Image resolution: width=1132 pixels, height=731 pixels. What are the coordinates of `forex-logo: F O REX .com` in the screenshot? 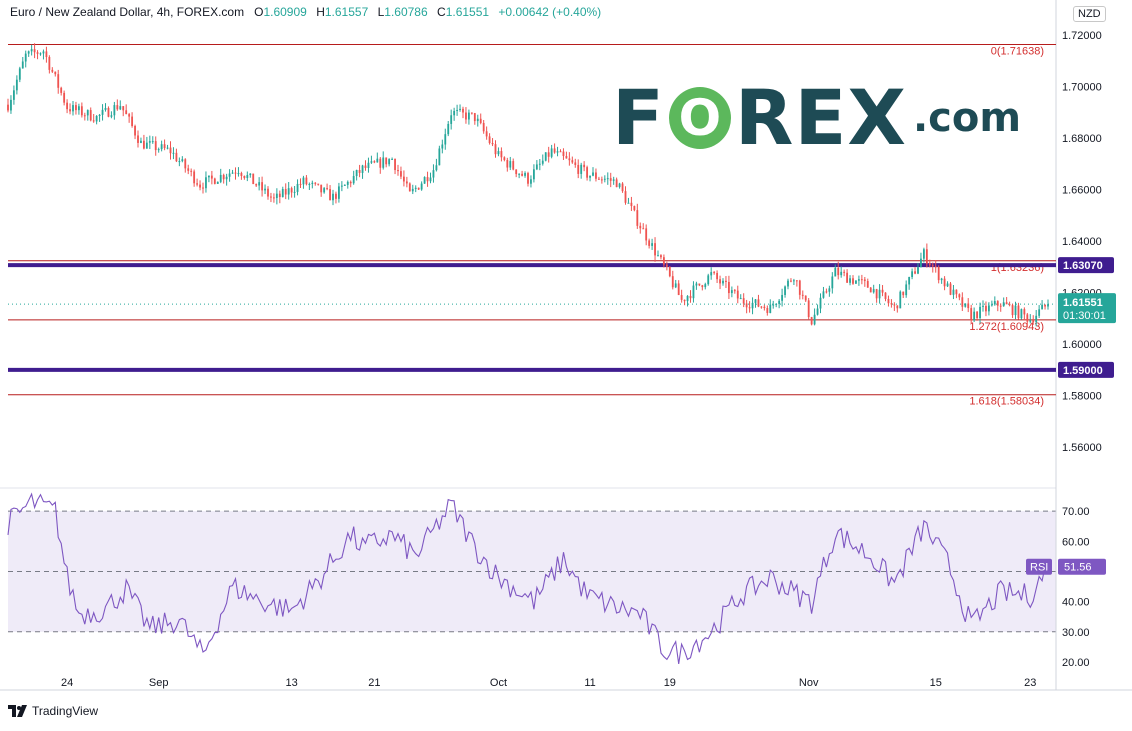 It's located at (816, 118).